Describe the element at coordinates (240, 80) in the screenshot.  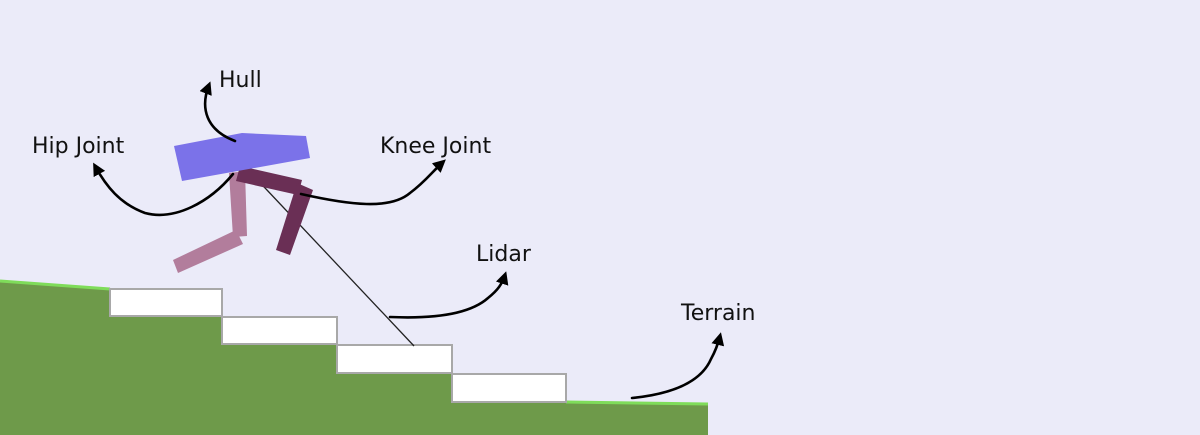
I see `hull-label: Hull` at that location.